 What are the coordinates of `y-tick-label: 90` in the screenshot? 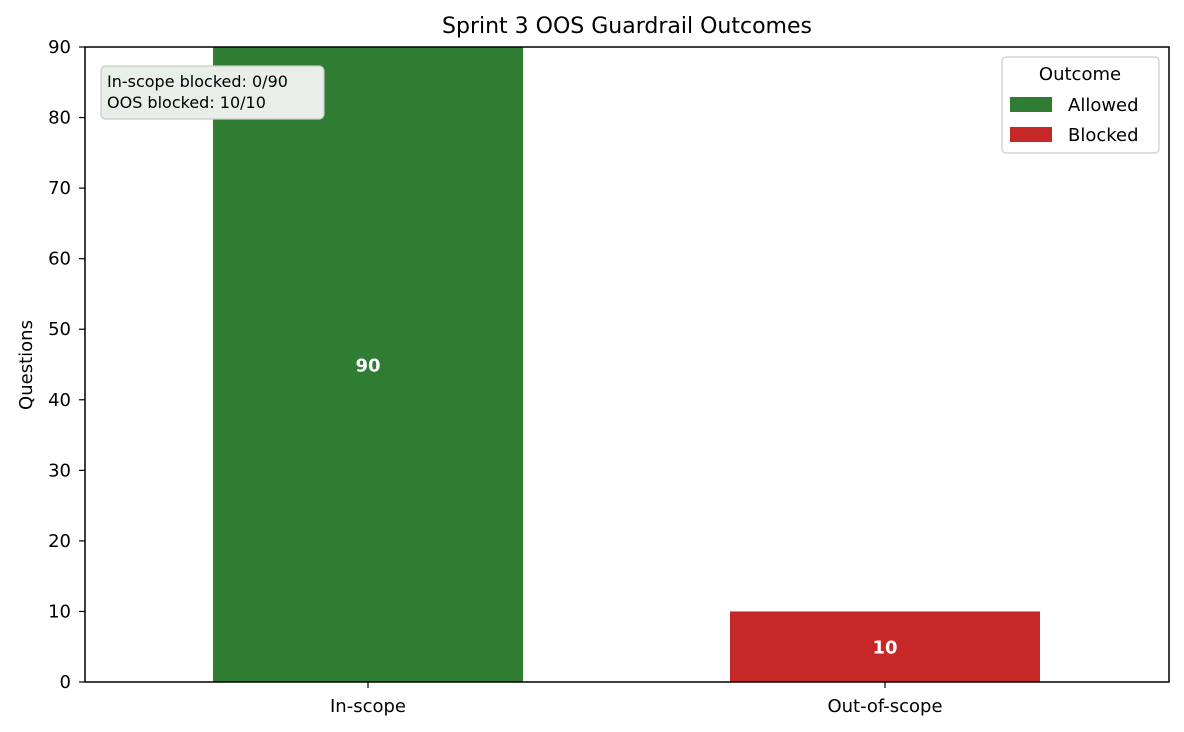 It's located at (59, 47).